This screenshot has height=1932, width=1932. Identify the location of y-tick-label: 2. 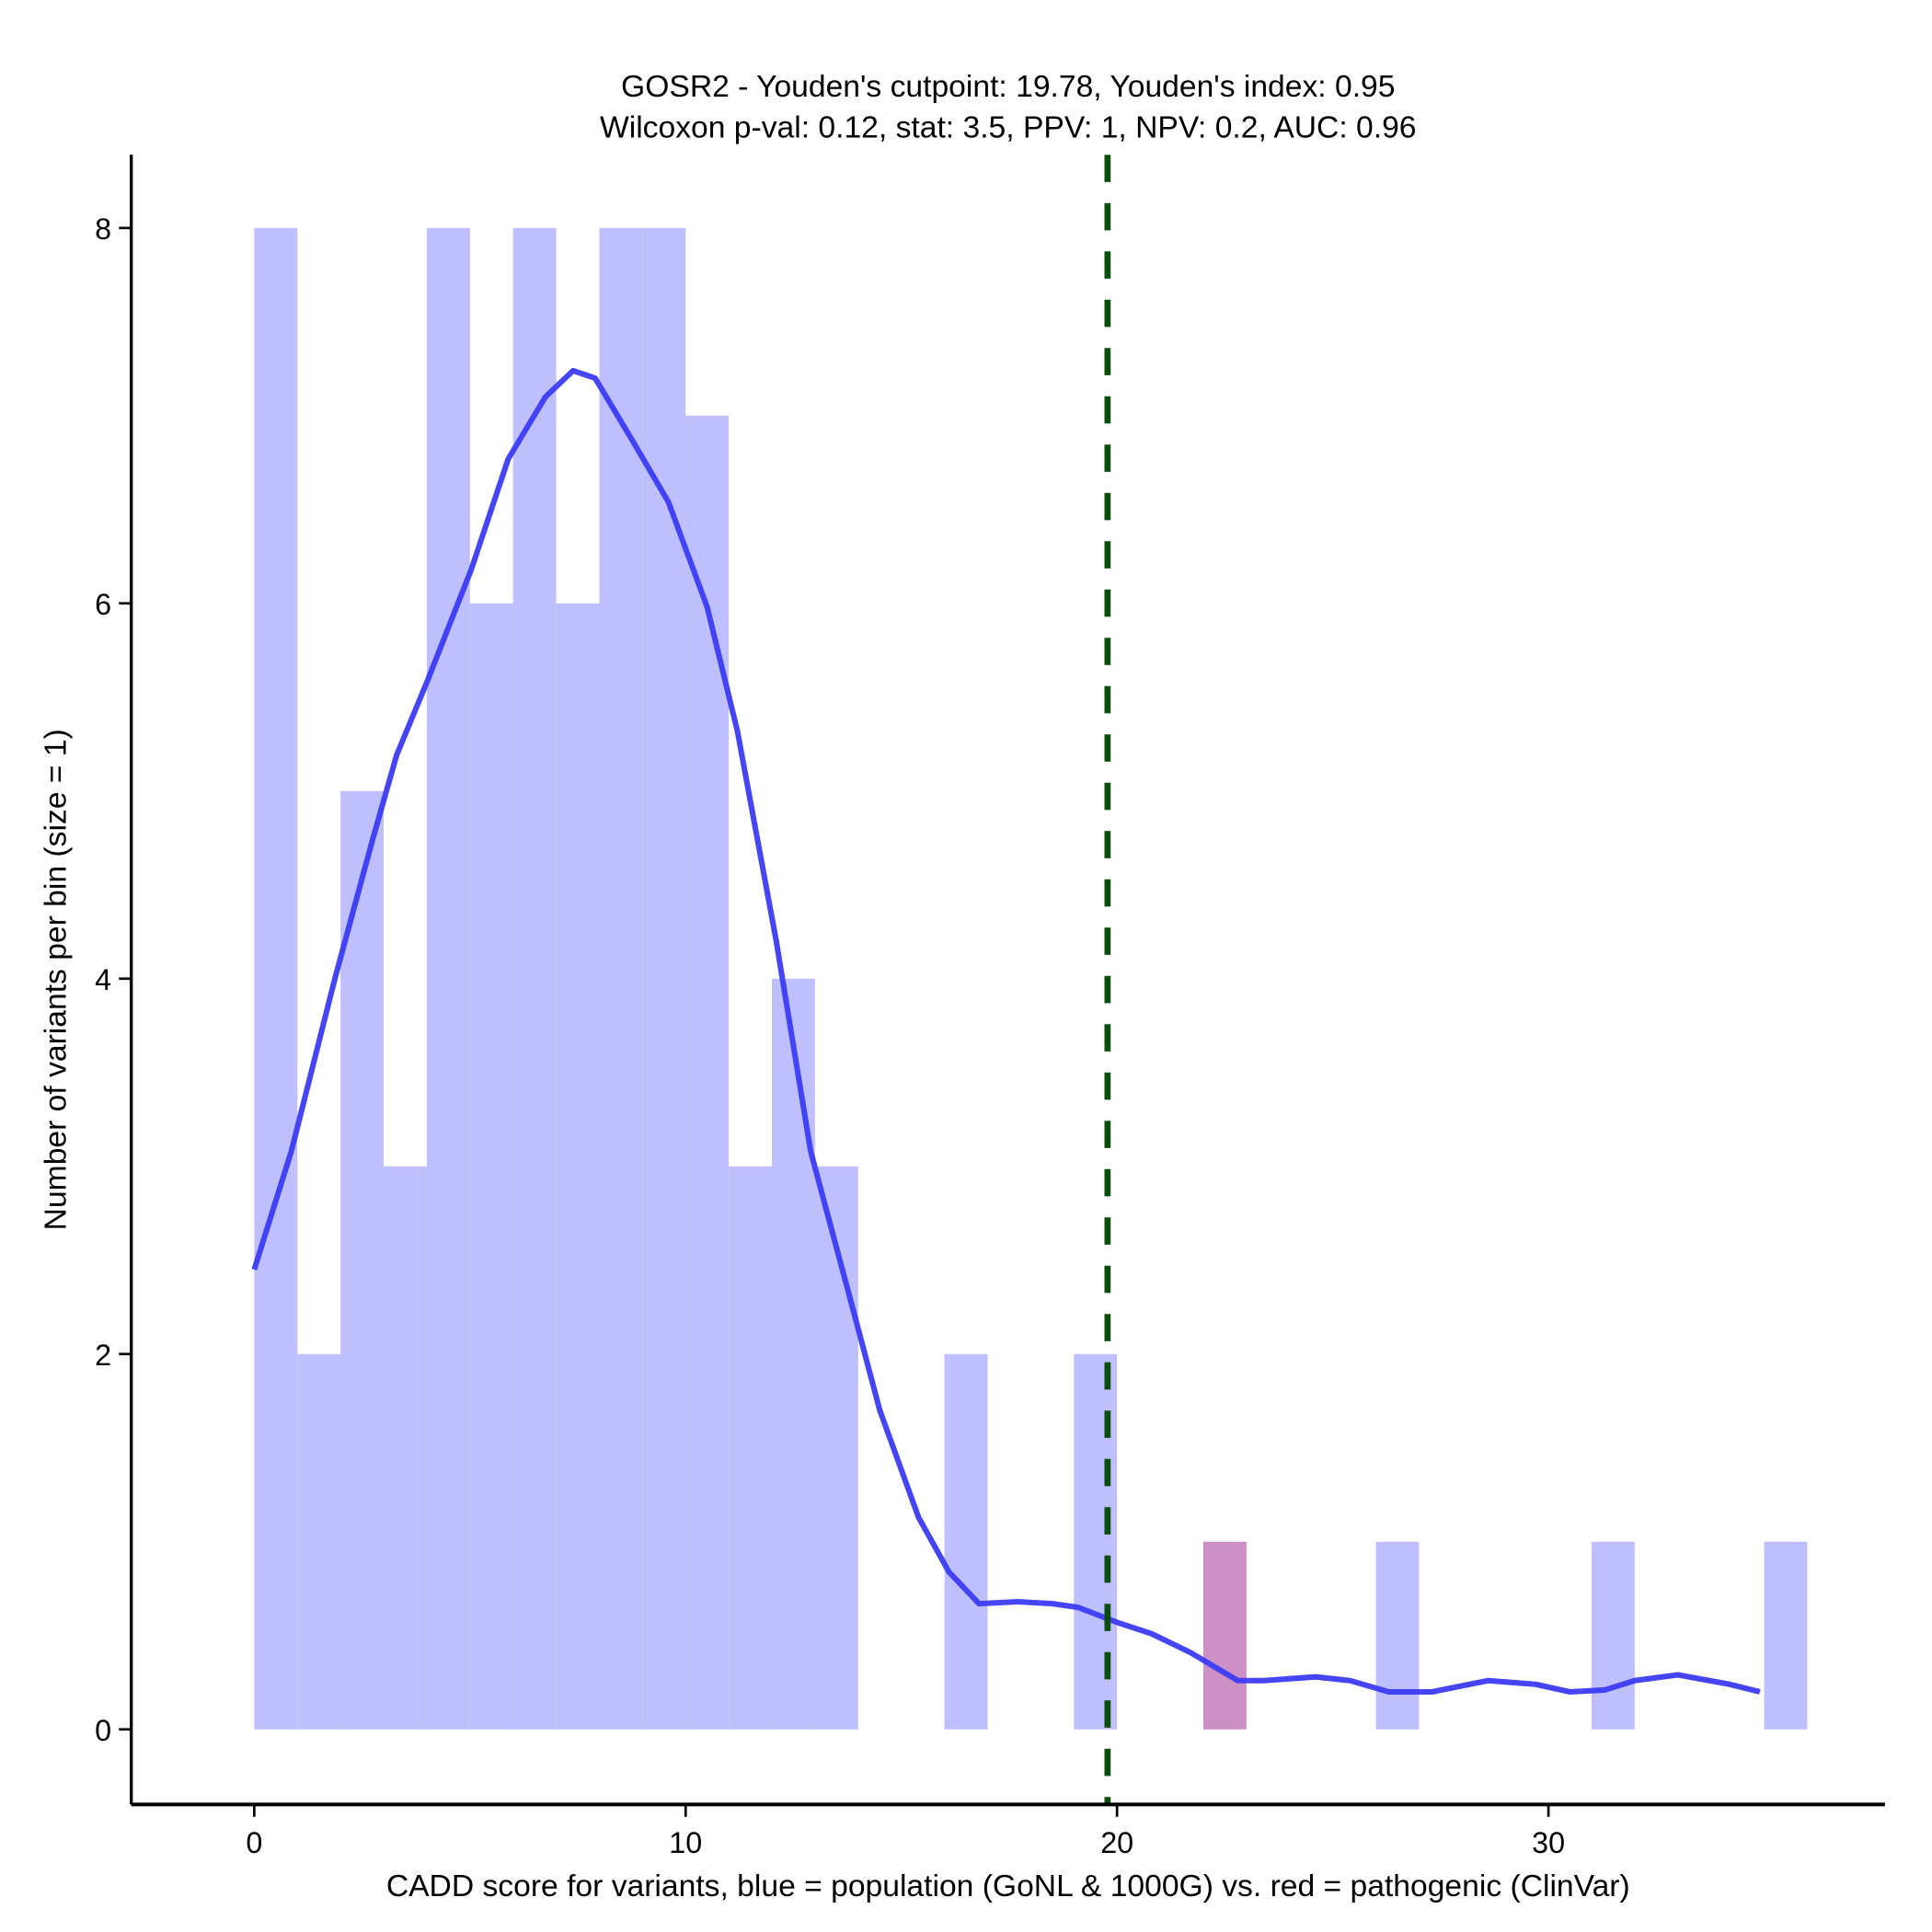
(103, 1355).